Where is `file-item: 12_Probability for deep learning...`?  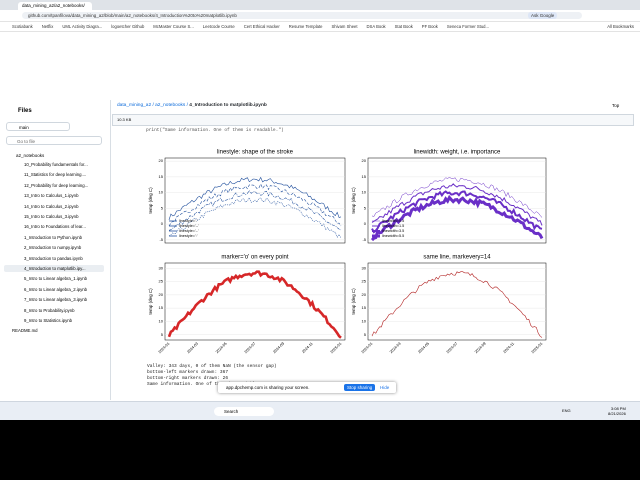
file-item: 12_Probability for deep learning... is located at coordinates (56, 185).